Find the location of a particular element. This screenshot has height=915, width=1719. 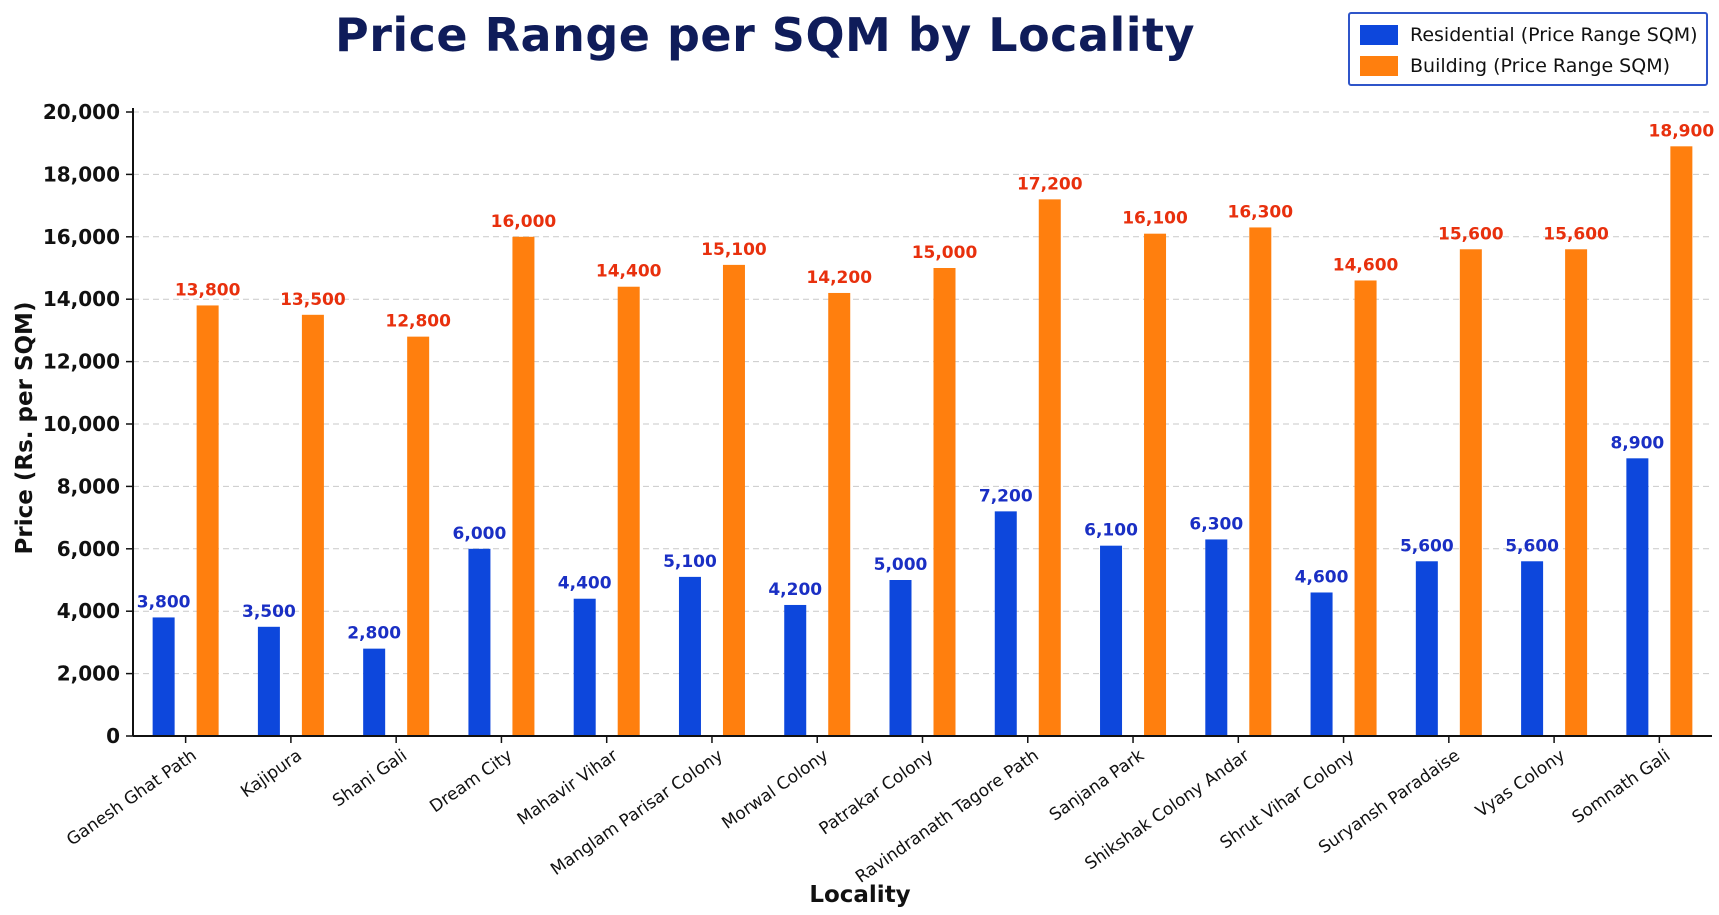

data-label-building: 16,300 is located at coordinates (1260, 212).